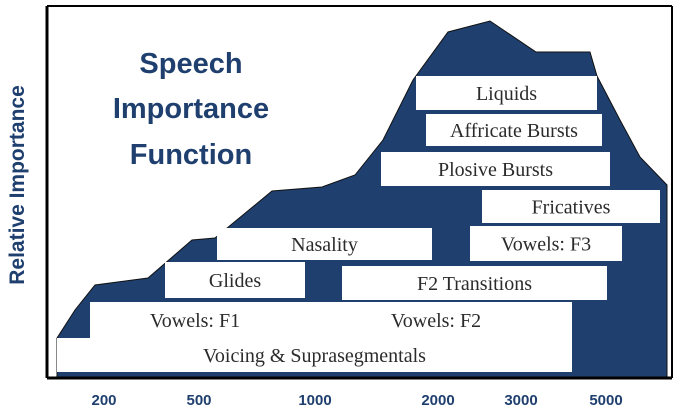 The image size is (682, 420). I want to click on band-label: F2 Transitions, so click(474, 284).